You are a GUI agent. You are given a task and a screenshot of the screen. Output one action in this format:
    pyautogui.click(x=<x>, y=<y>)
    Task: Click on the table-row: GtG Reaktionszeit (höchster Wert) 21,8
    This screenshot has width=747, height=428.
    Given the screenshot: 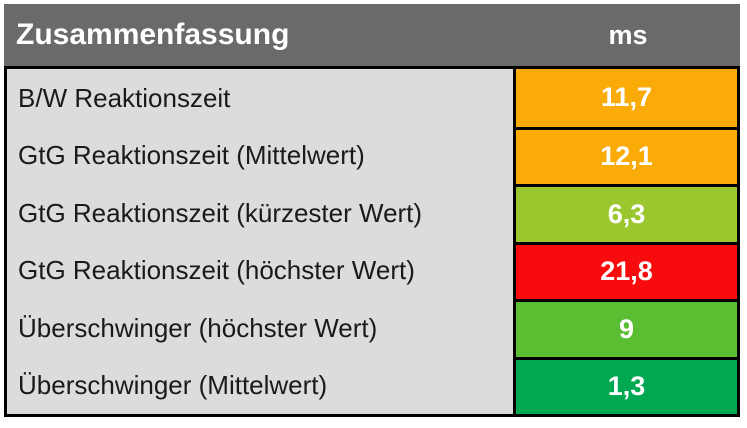 What is the action you would take?
    pyautogui.click(x=372, y=270)
    